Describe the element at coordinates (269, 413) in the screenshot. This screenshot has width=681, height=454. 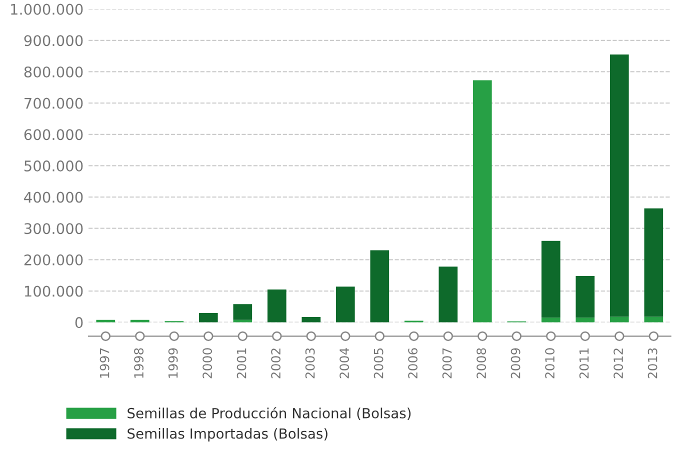
I see `legend-label: Semillas de Producción Nacional (Bolsas)` at that location.